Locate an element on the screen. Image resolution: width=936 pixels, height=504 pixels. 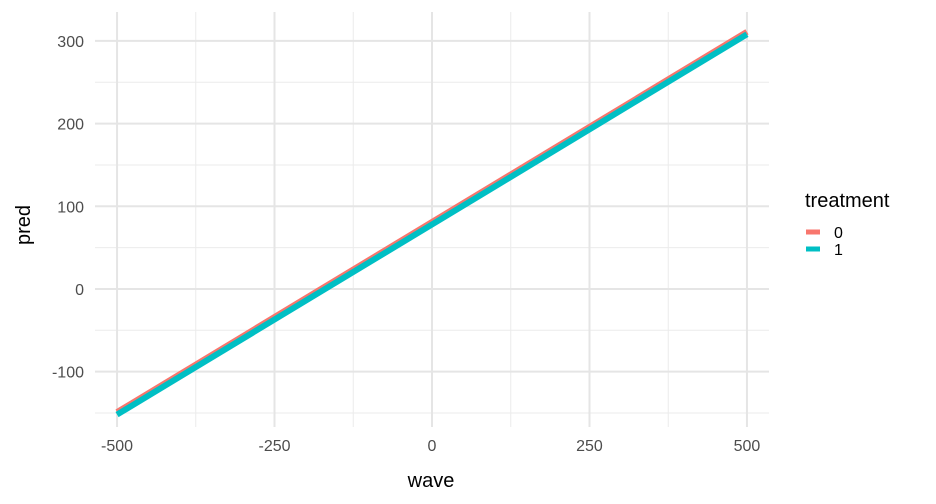
y-tick-label: 0 is located at coordinates (79, 290).